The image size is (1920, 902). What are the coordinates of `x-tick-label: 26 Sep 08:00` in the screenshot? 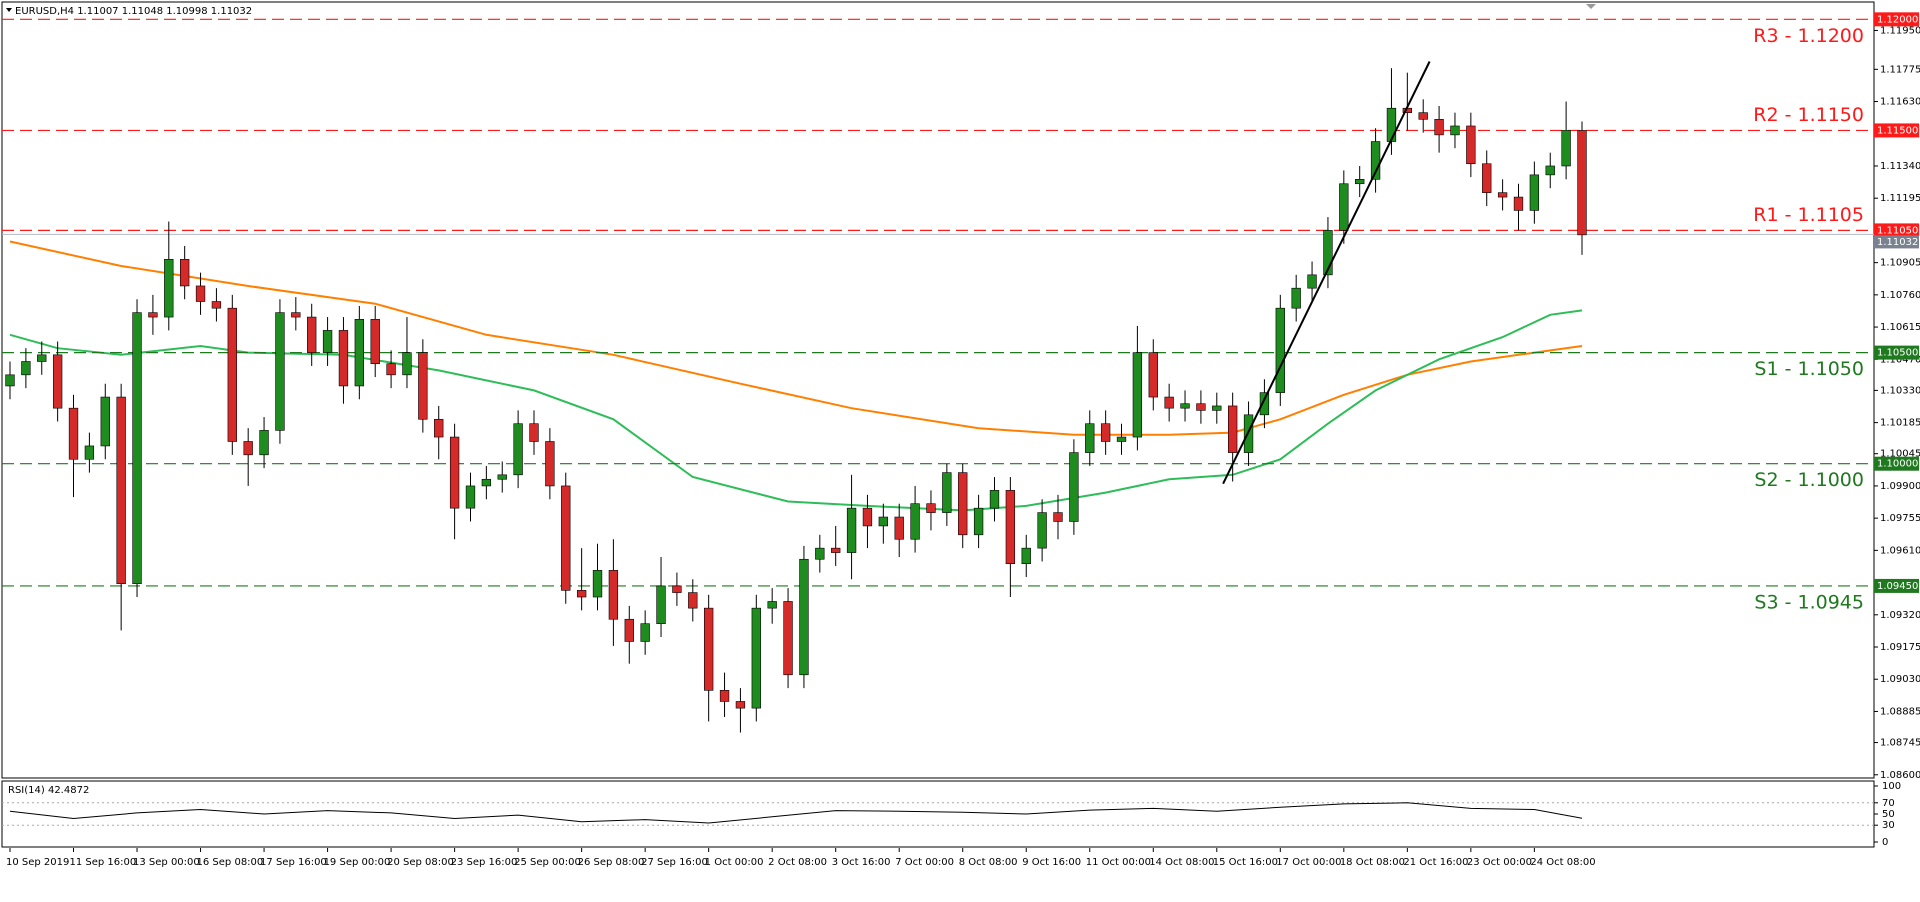 It's located at (611, 862).